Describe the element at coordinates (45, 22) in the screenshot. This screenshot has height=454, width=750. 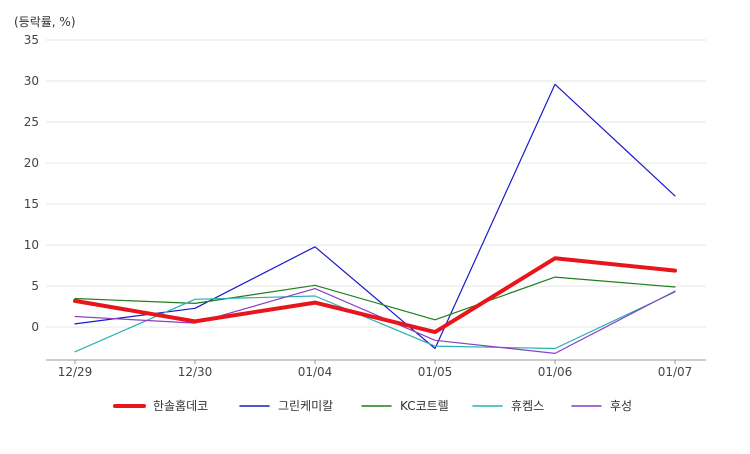
I see `y-unit-label: (등락률, %)` at that location.